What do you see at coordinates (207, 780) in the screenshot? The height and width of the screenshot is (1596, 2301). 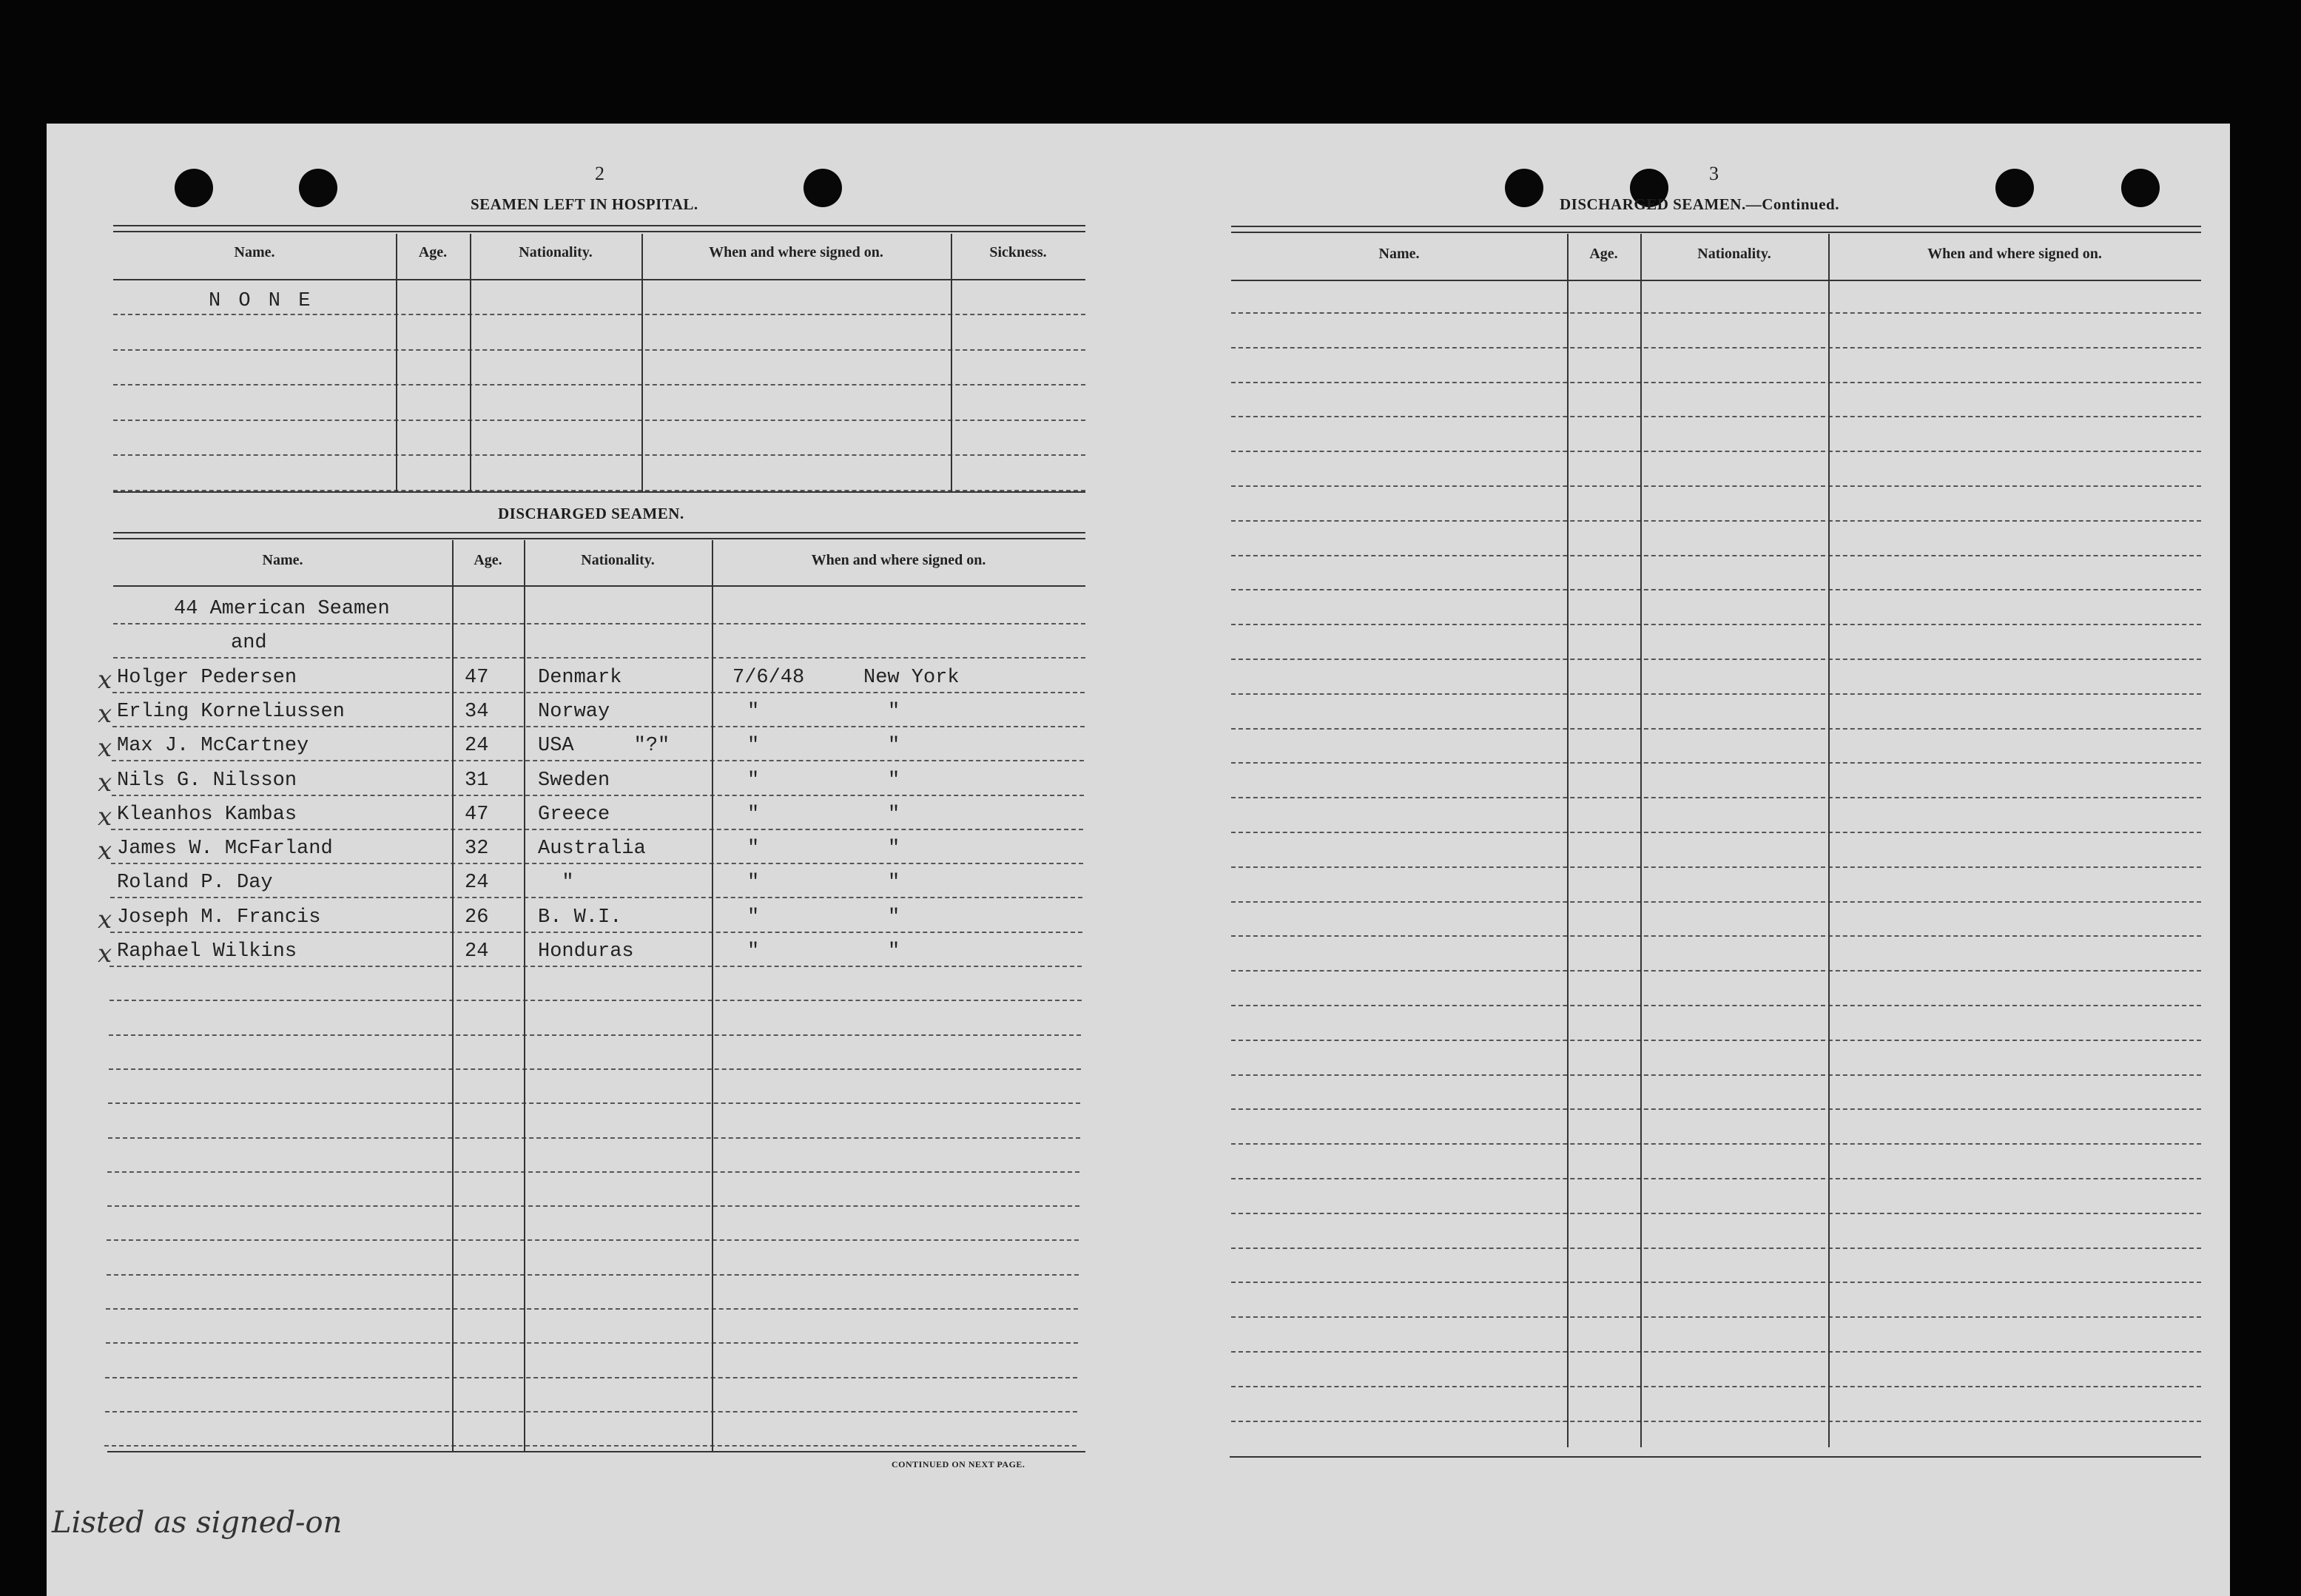 I see `seaman-name: Nils G. Nilsson` at bounding box center [207, 780].